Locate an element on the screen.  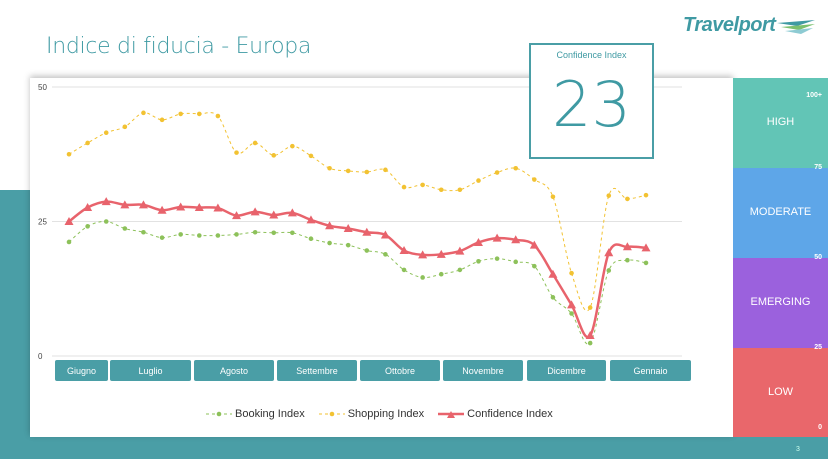
band-label: EMERGING is located at coordinates (780, 302).